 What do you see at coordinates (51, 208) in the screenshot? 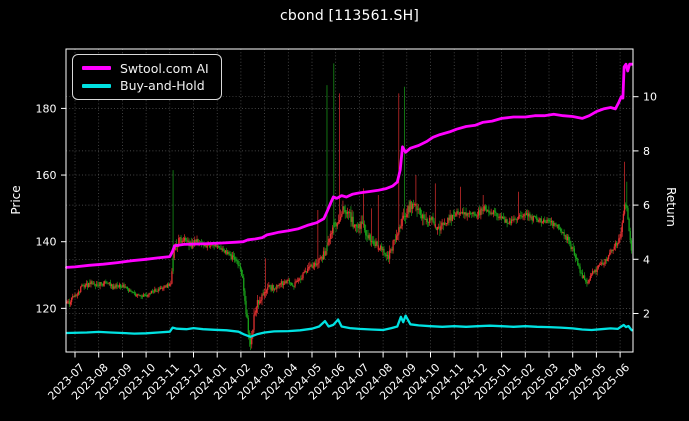
I see `y-axis-left-labels: 120 140 160 180` at bounding box center [51, 208].